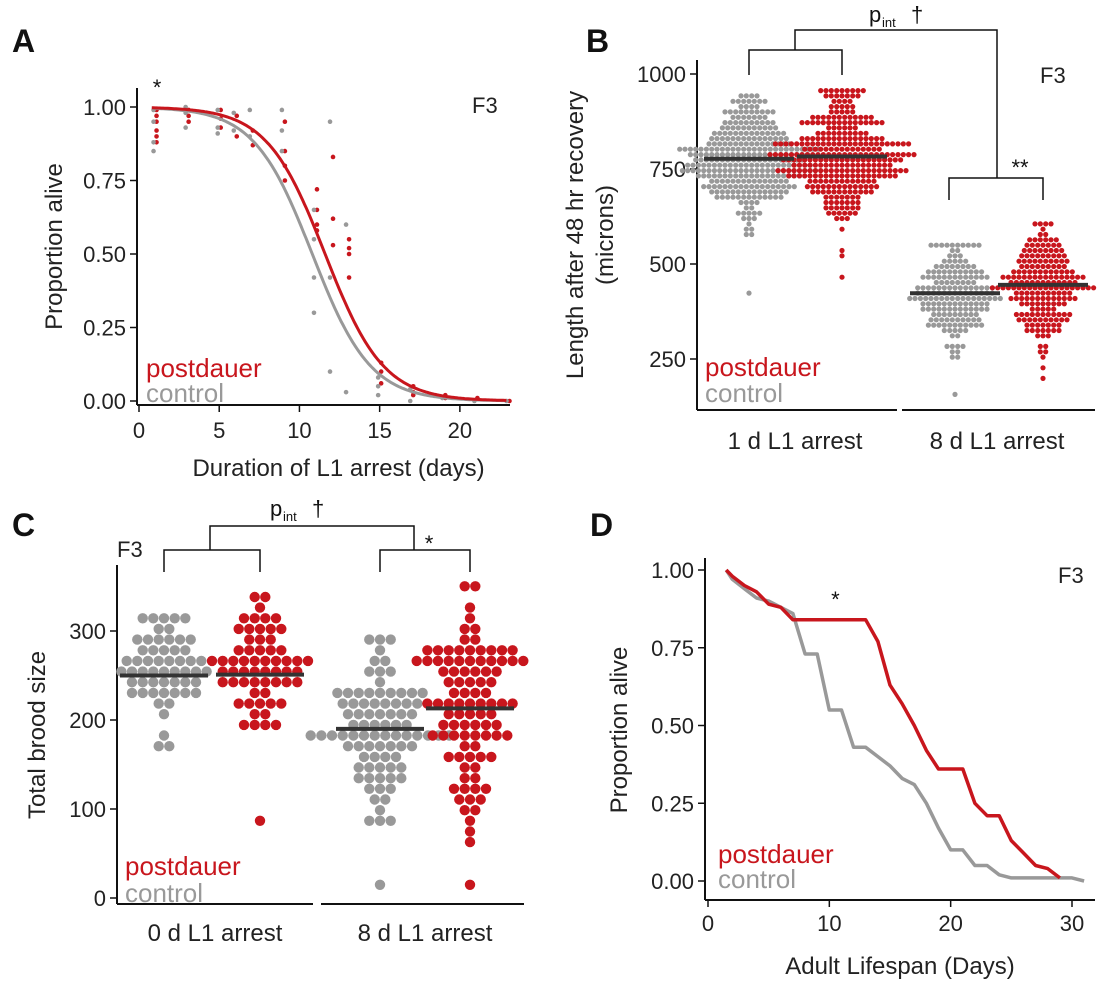 This screenshot has width=1104, height=999. I want to click on panel-d-series-line-postdauer, so click(893, 724).